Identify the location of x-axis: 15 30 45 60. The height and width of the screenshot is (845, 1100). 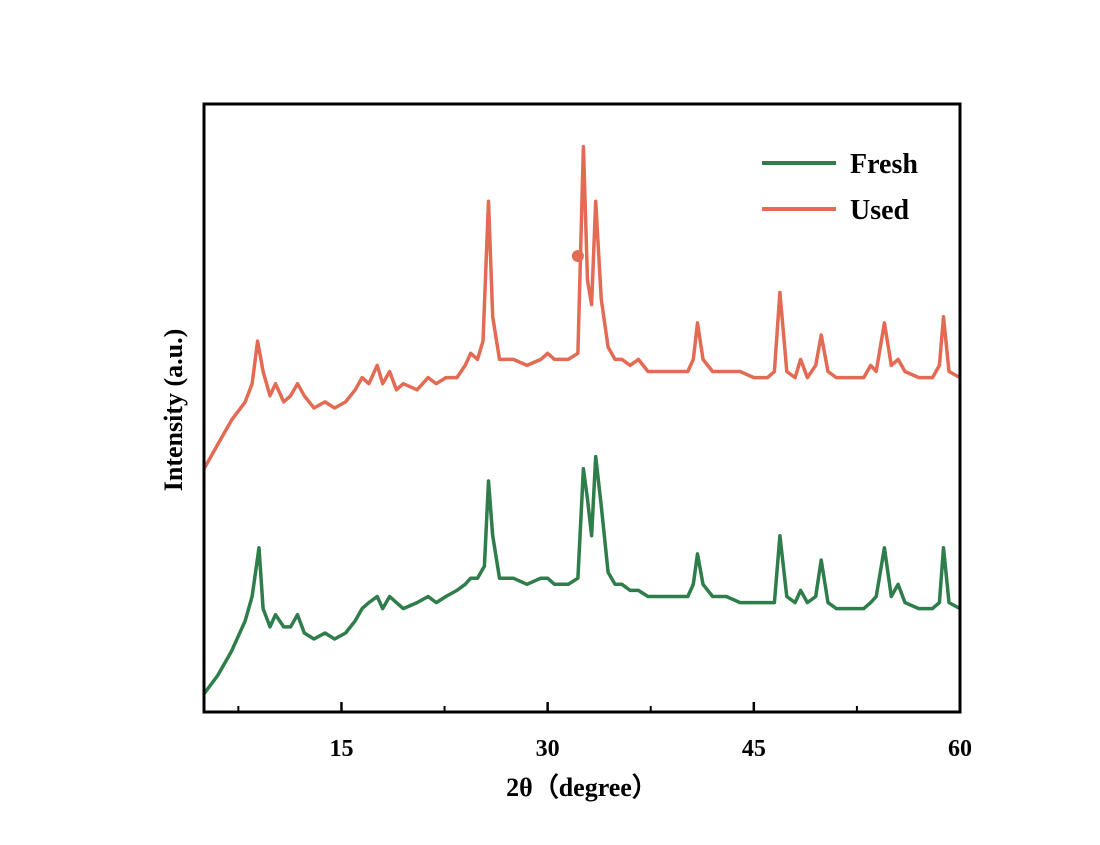
(604, 732).